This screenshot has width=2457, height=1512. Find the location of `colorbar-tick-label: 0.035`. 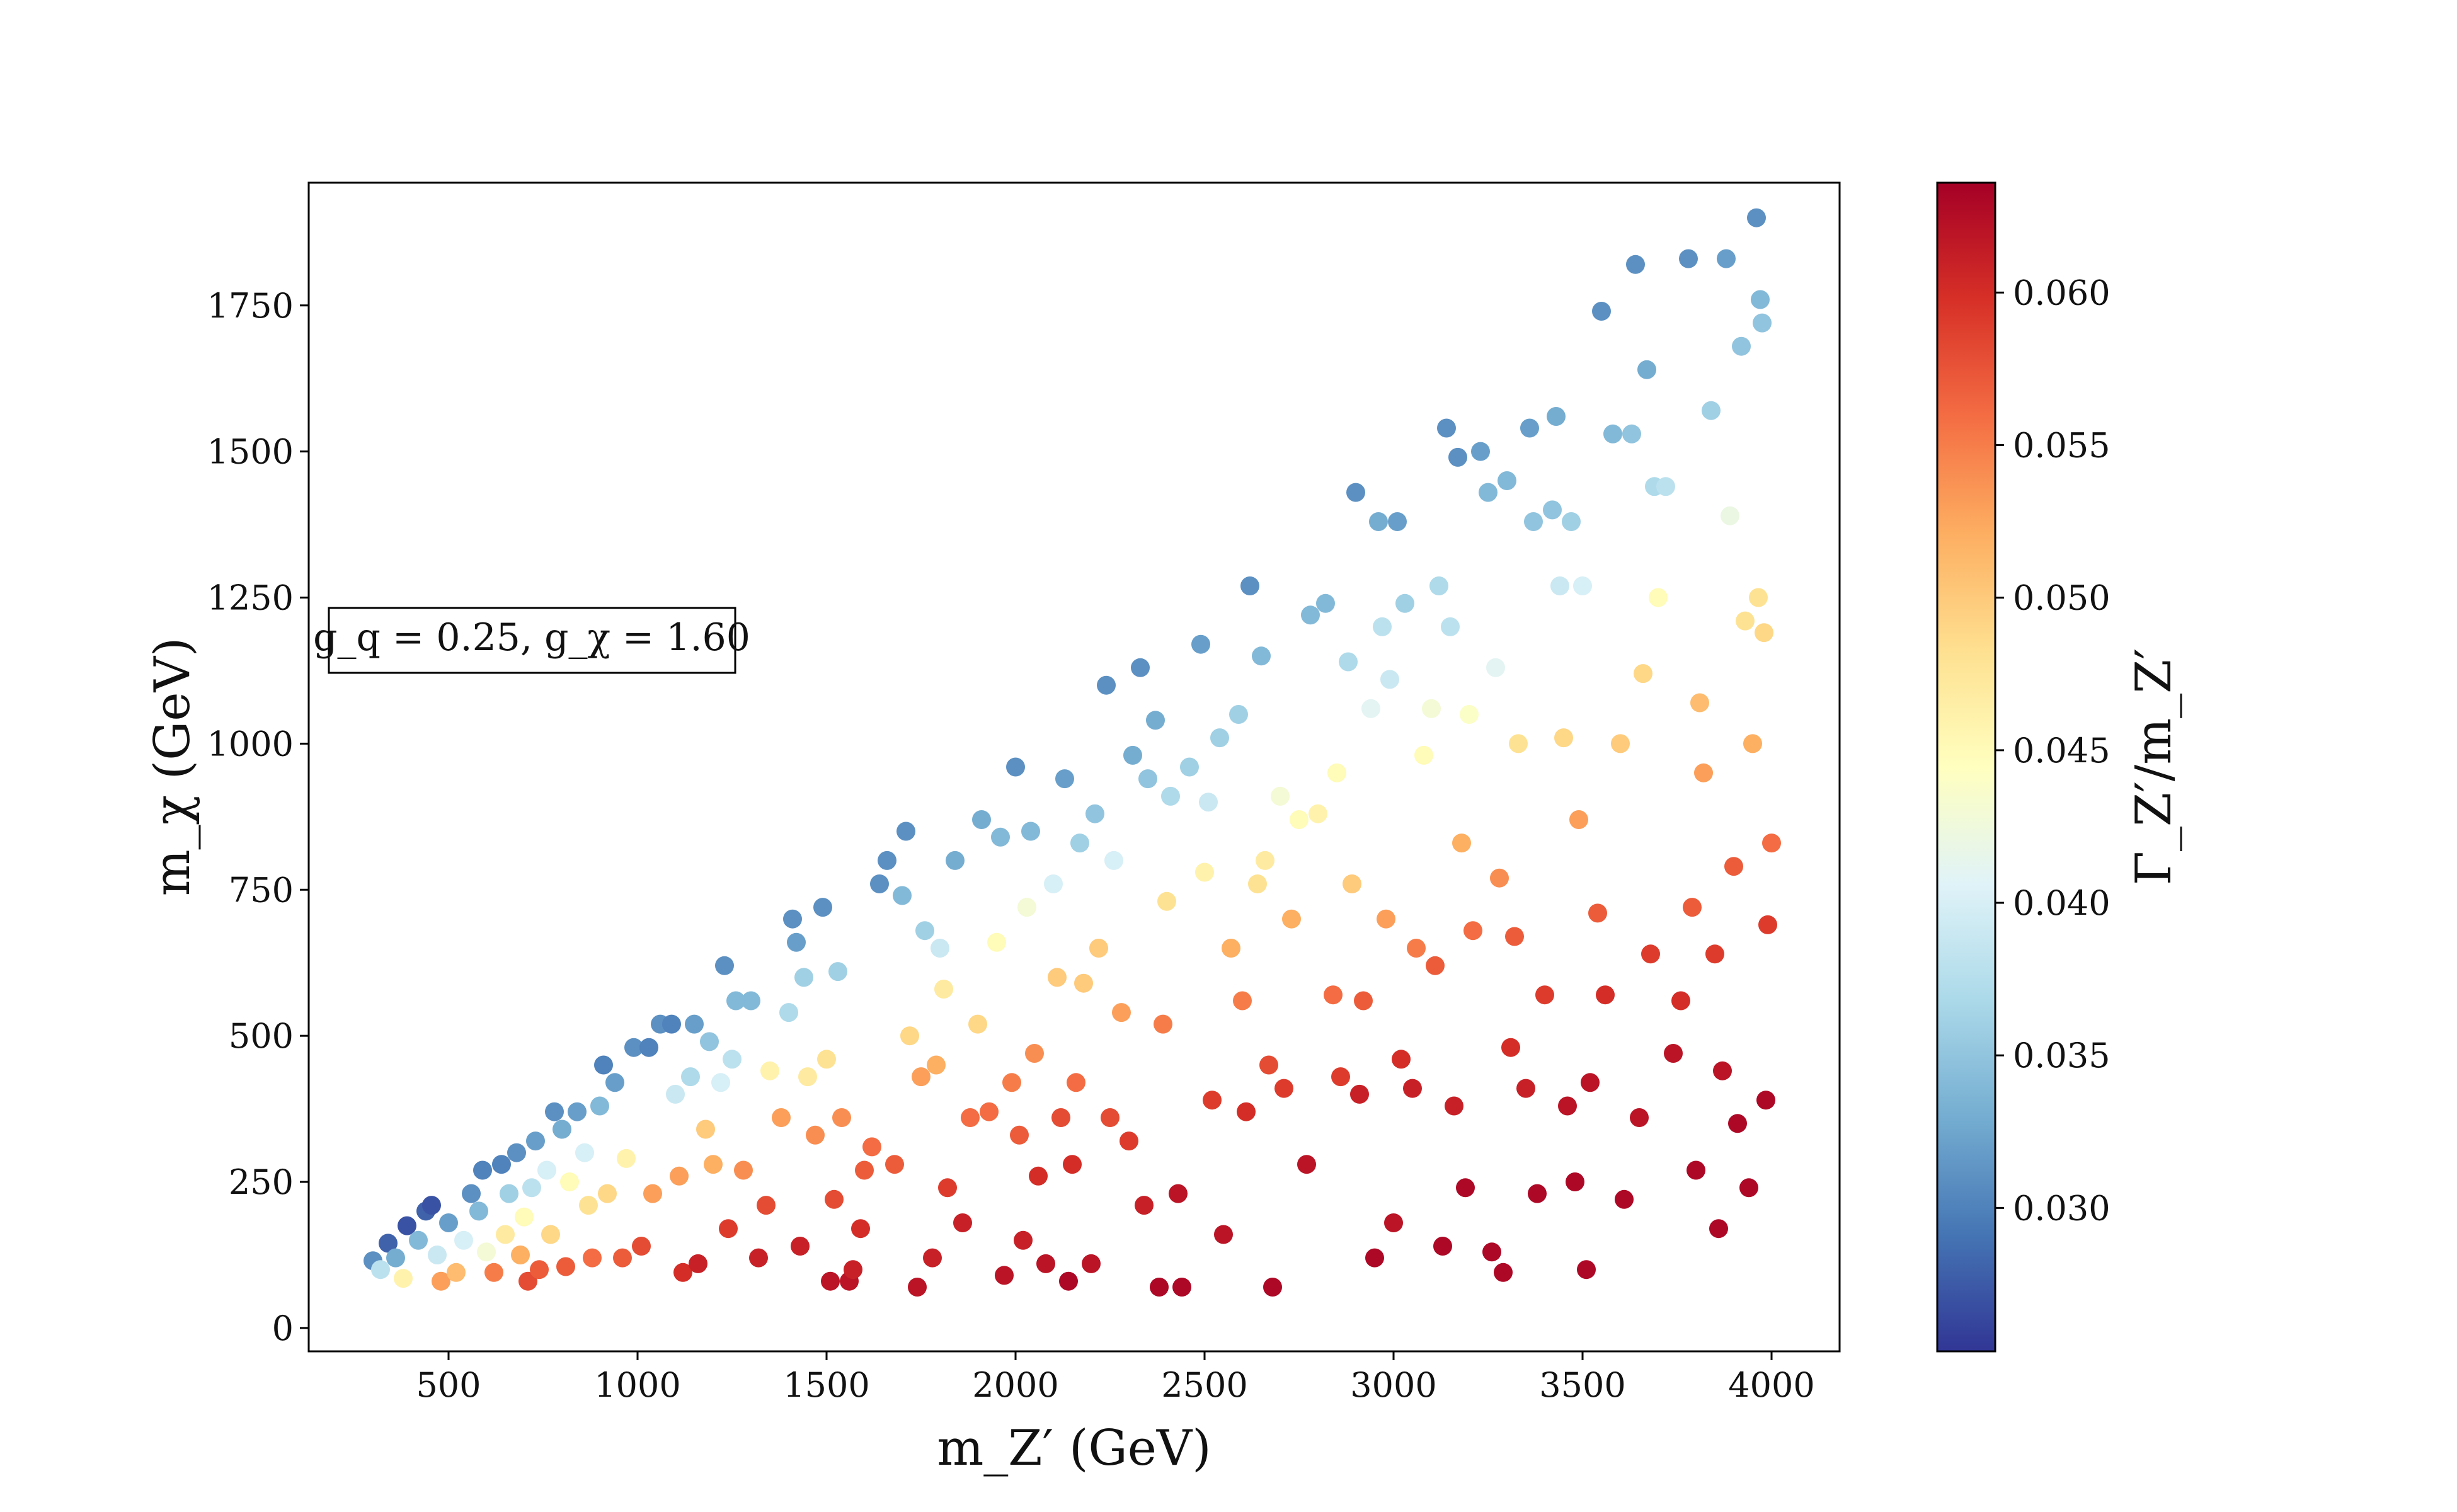

colorbar-tick-label: 0.035 is located at coordinates (2061, 1055).